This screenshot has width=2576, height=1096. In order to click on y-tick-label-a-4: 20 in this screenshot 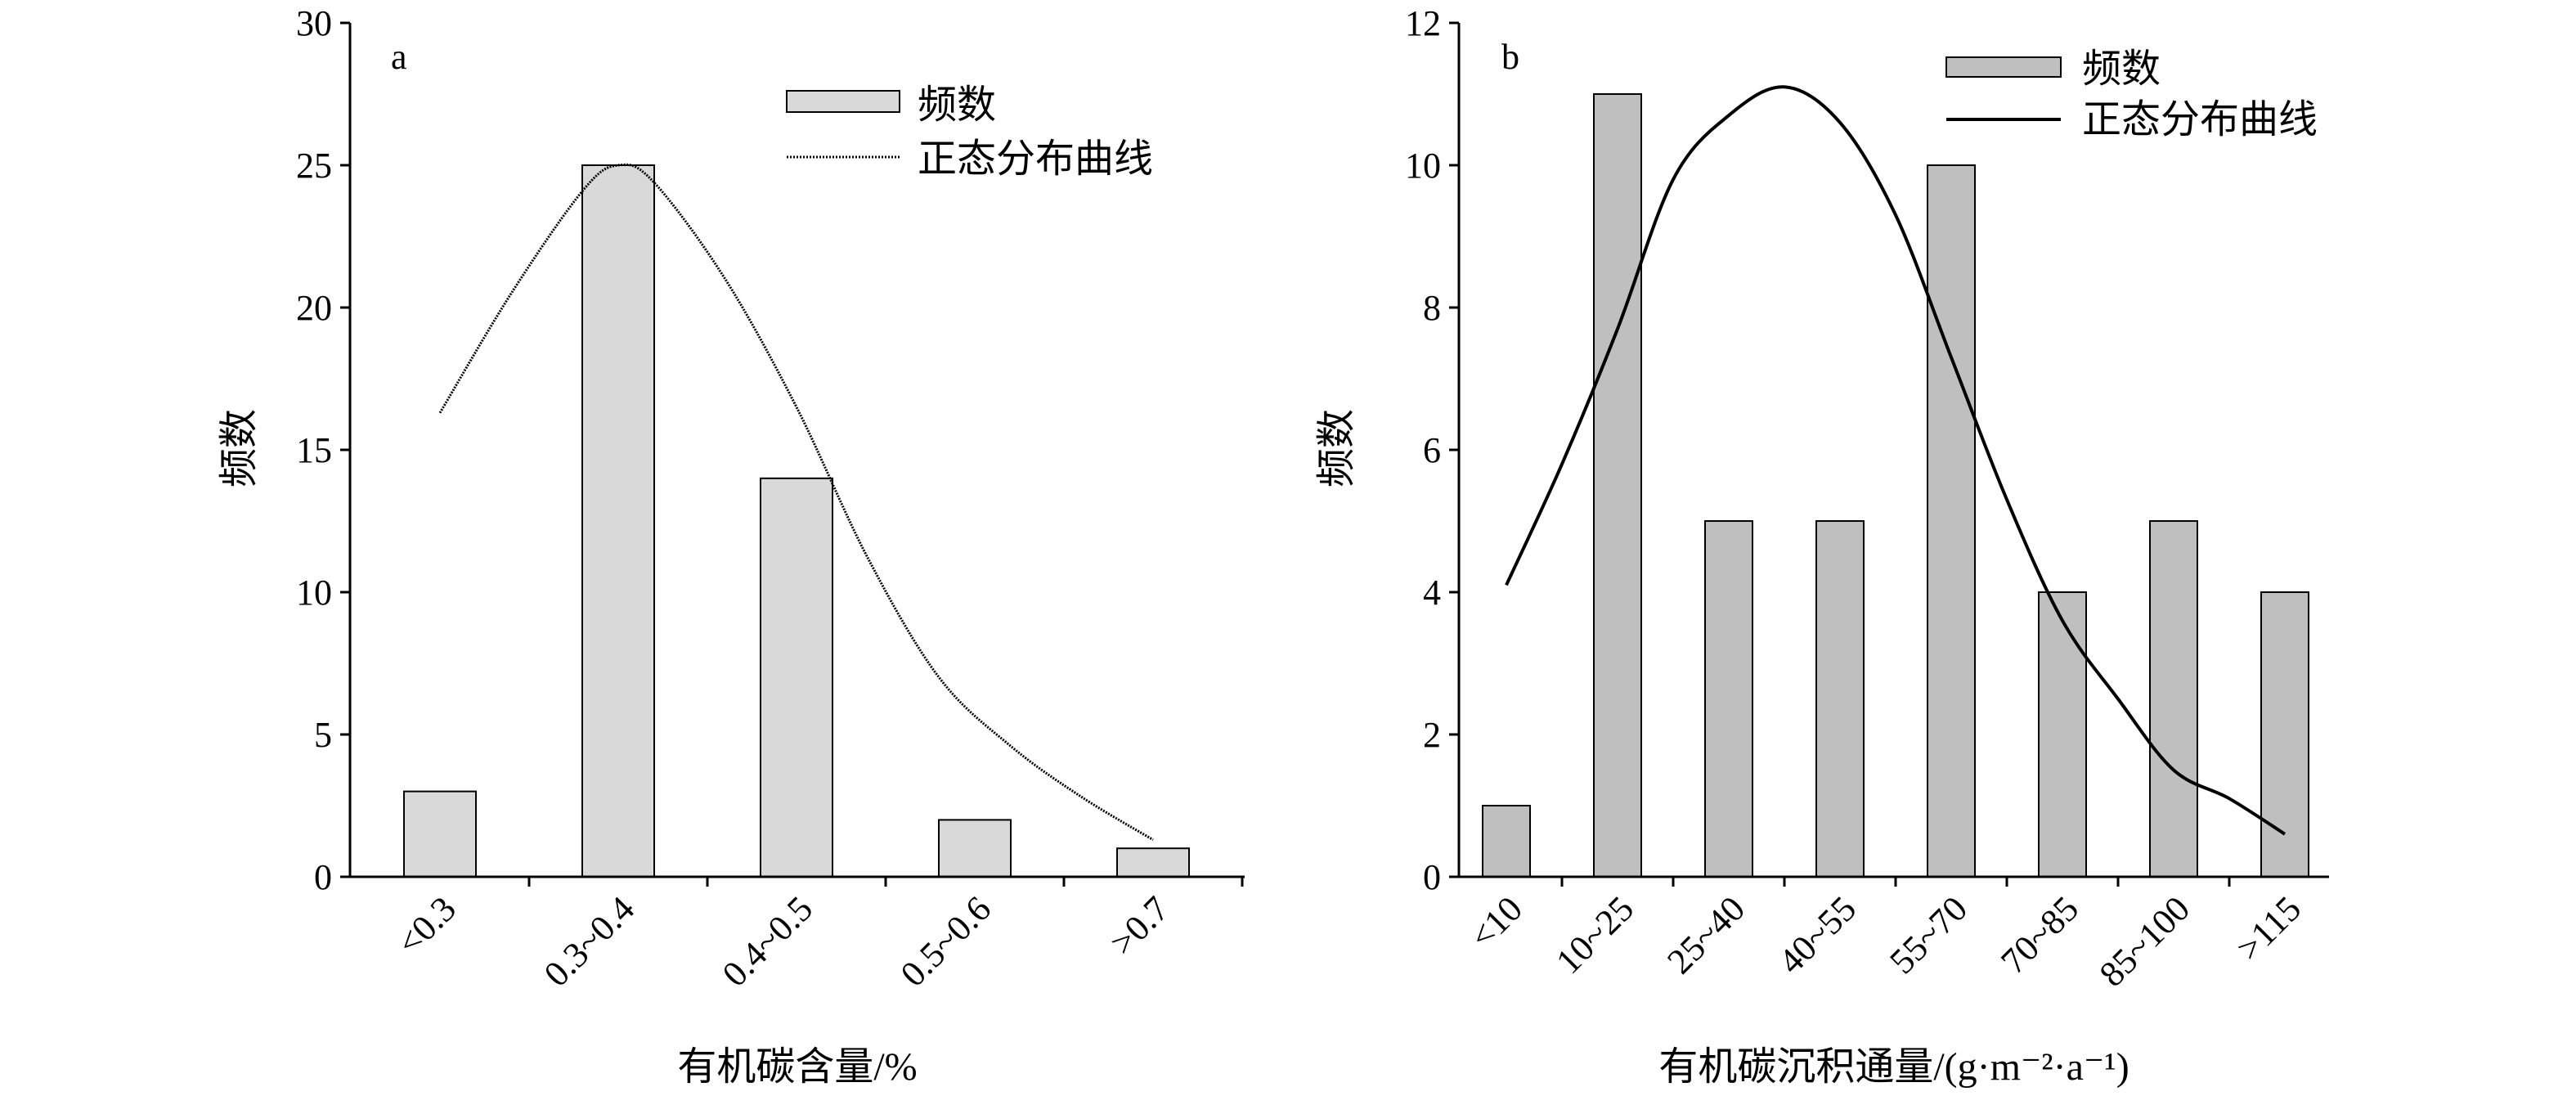, I will do `click(314, 308)`.